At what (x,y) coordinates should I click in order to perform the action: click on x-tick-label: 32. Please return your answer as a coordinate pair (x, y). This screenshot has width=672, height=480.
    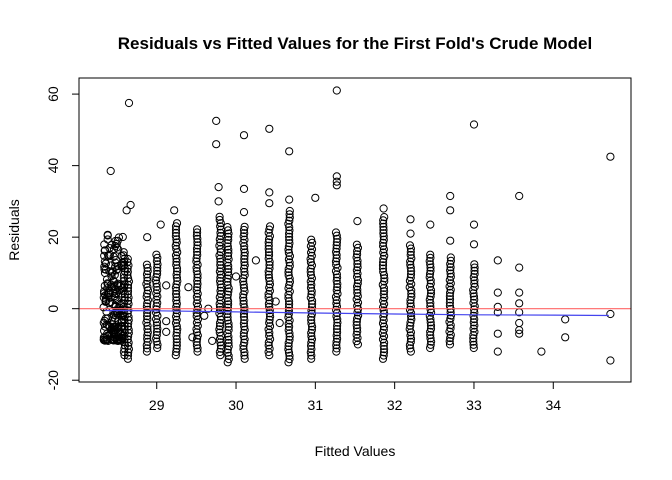
    Looking at the image, I should click on (395, 405).